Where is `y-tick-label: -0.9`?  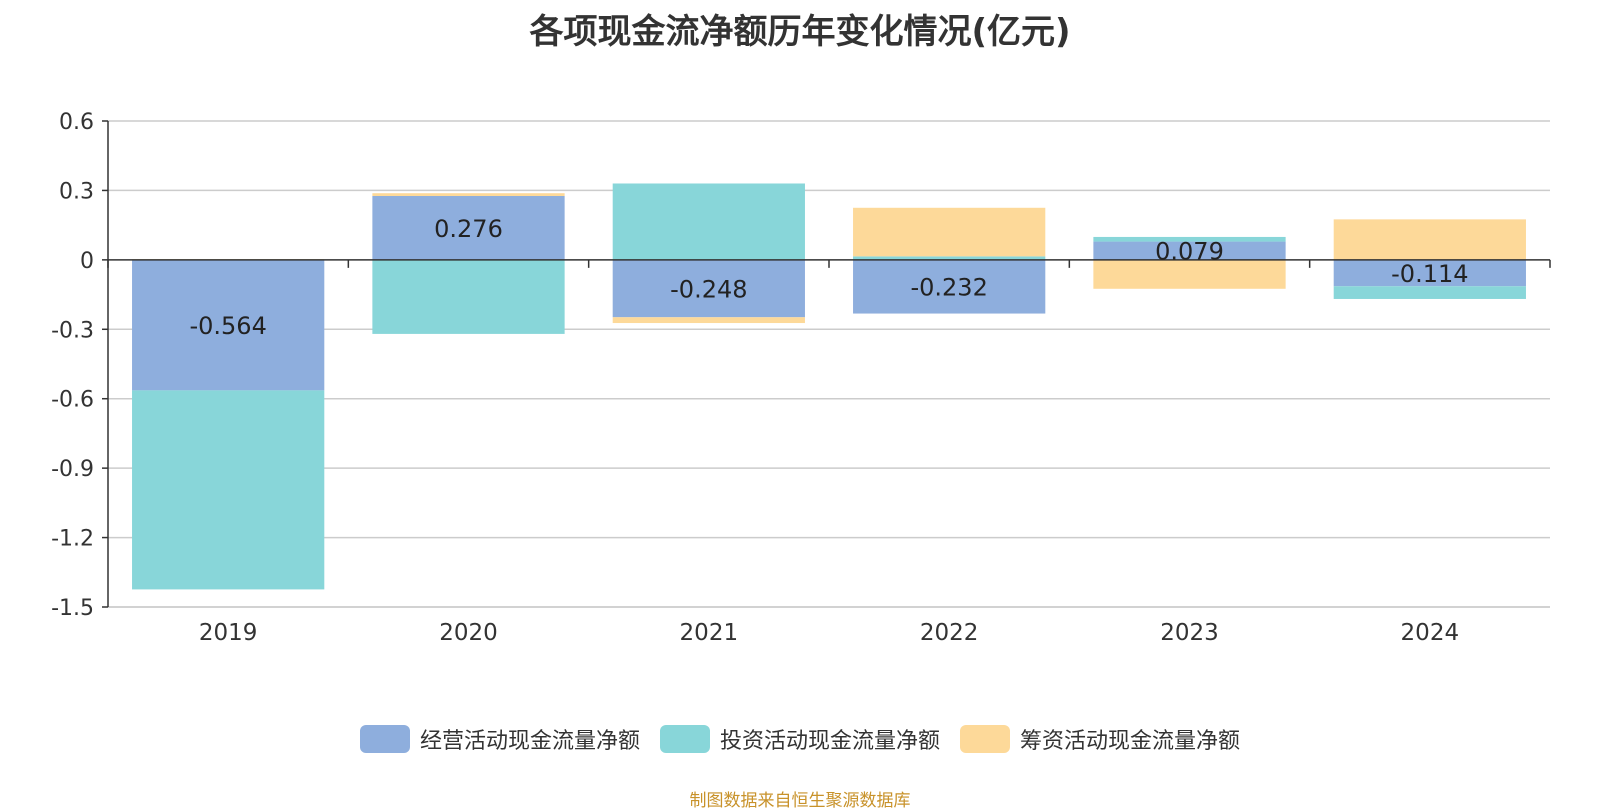 y-tick-label: -0.9 is located at coordinates (72, 469).